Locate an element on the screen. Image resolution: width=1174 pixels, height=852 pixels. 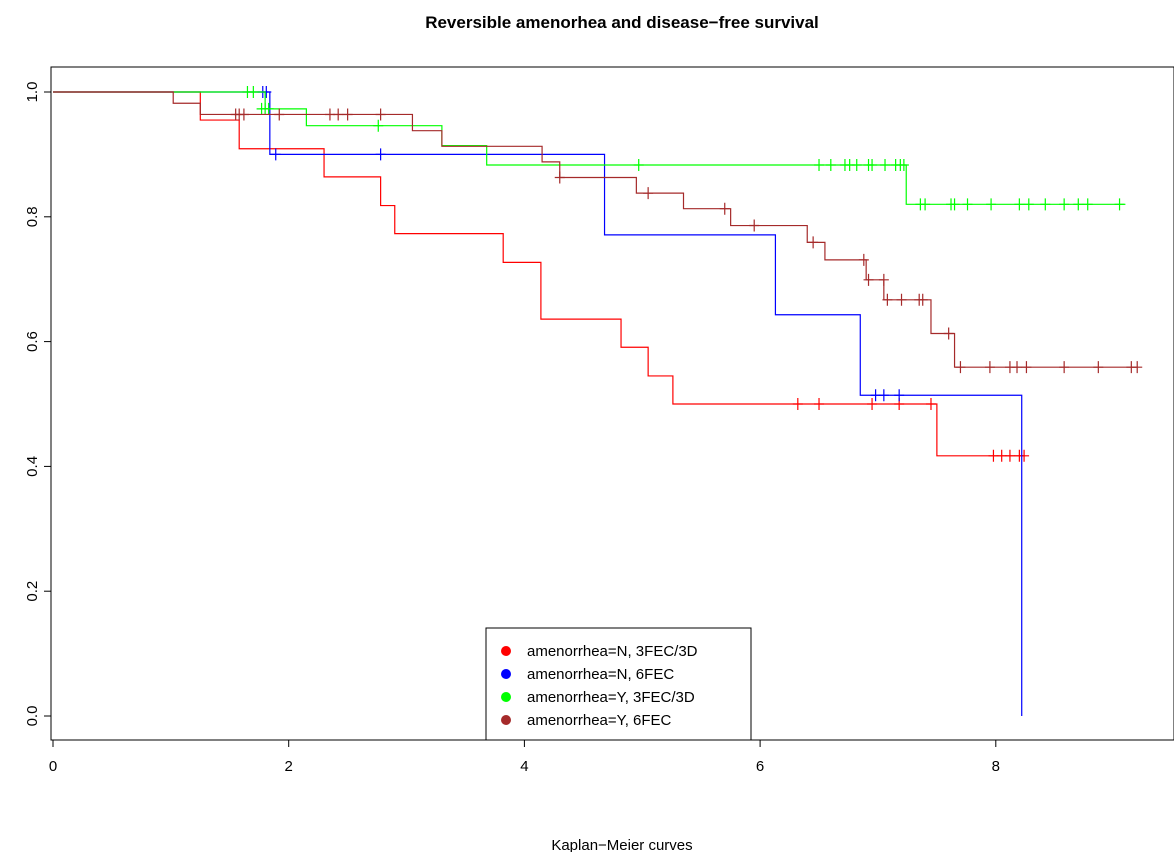
y-tick-label: 0.2 is located at coordinates (32, 591).